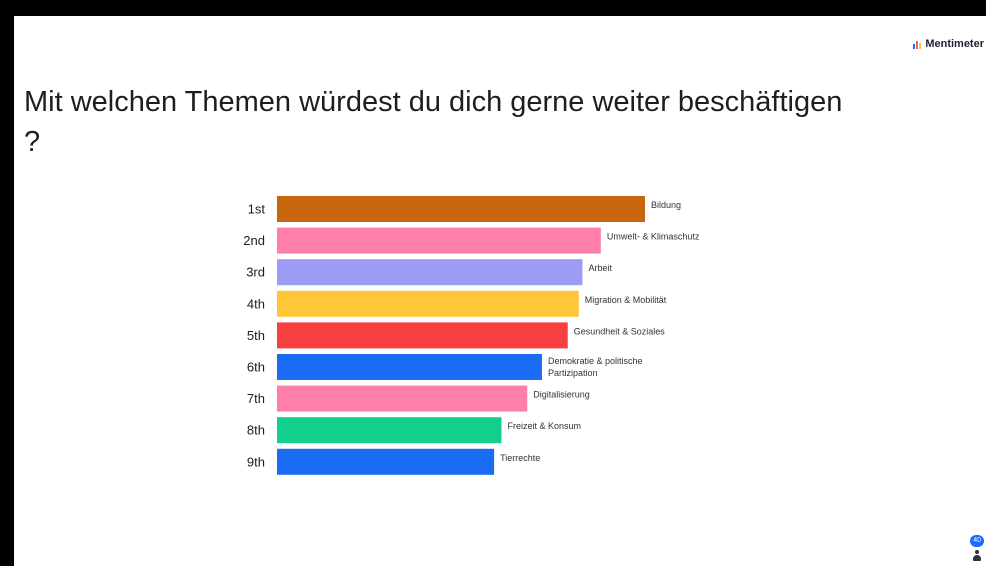 This screenshot has width=986, height=566. I want to click on bar-label: Arbeit, so click(600, 268).